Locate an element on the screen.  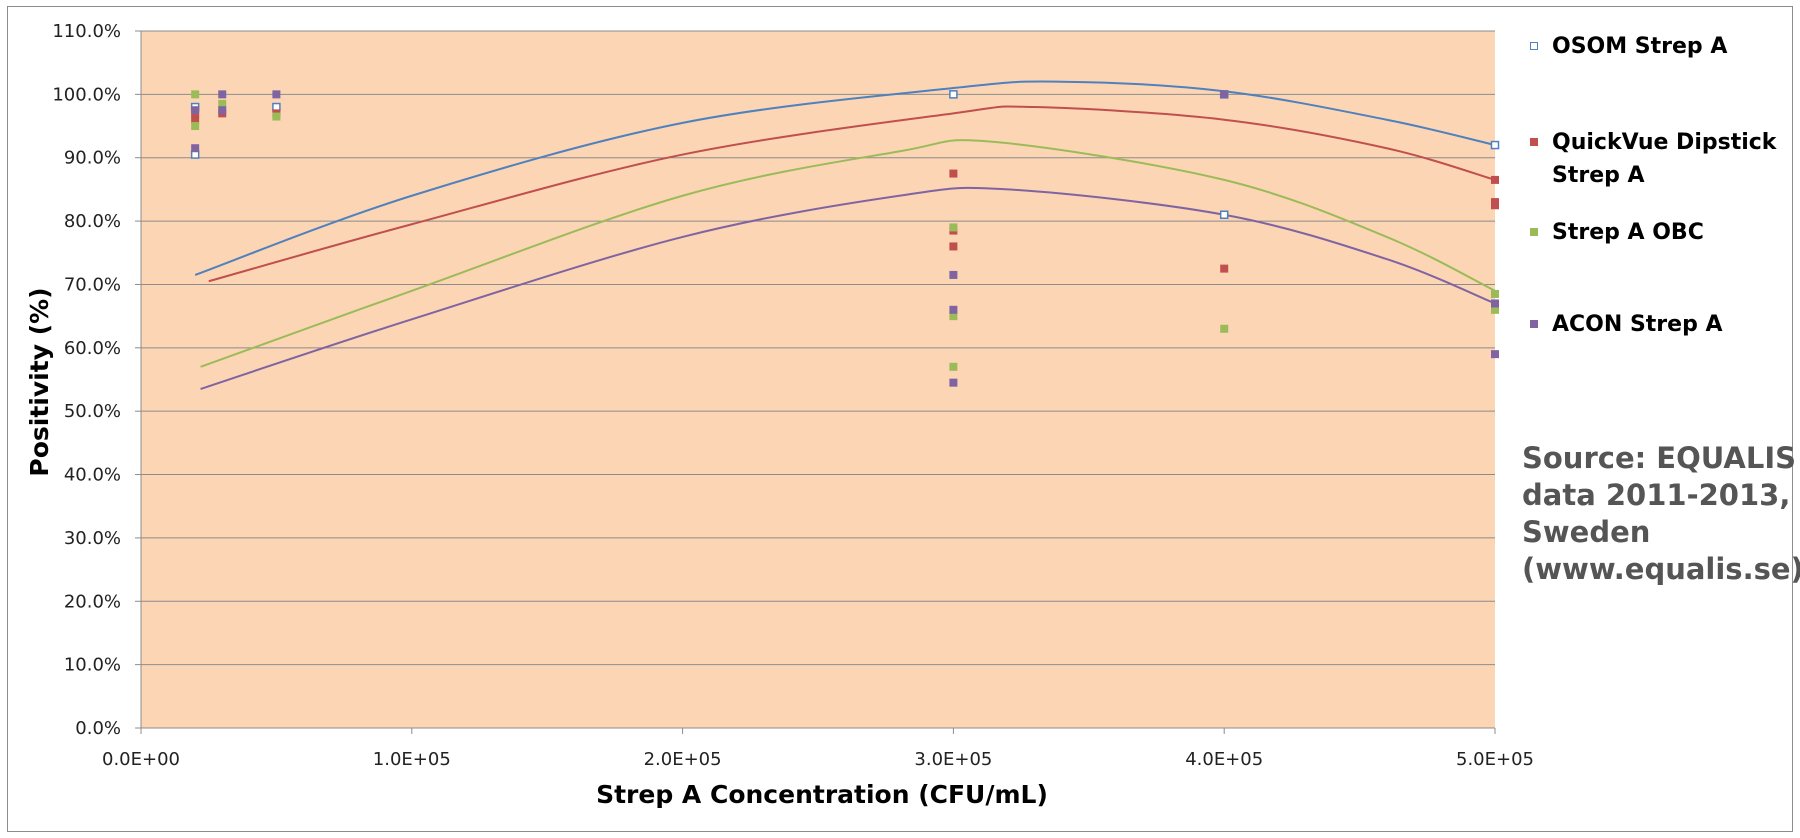
legend-item: QuickVue Dipstick Strep A is located at coordinates (1661, 159).